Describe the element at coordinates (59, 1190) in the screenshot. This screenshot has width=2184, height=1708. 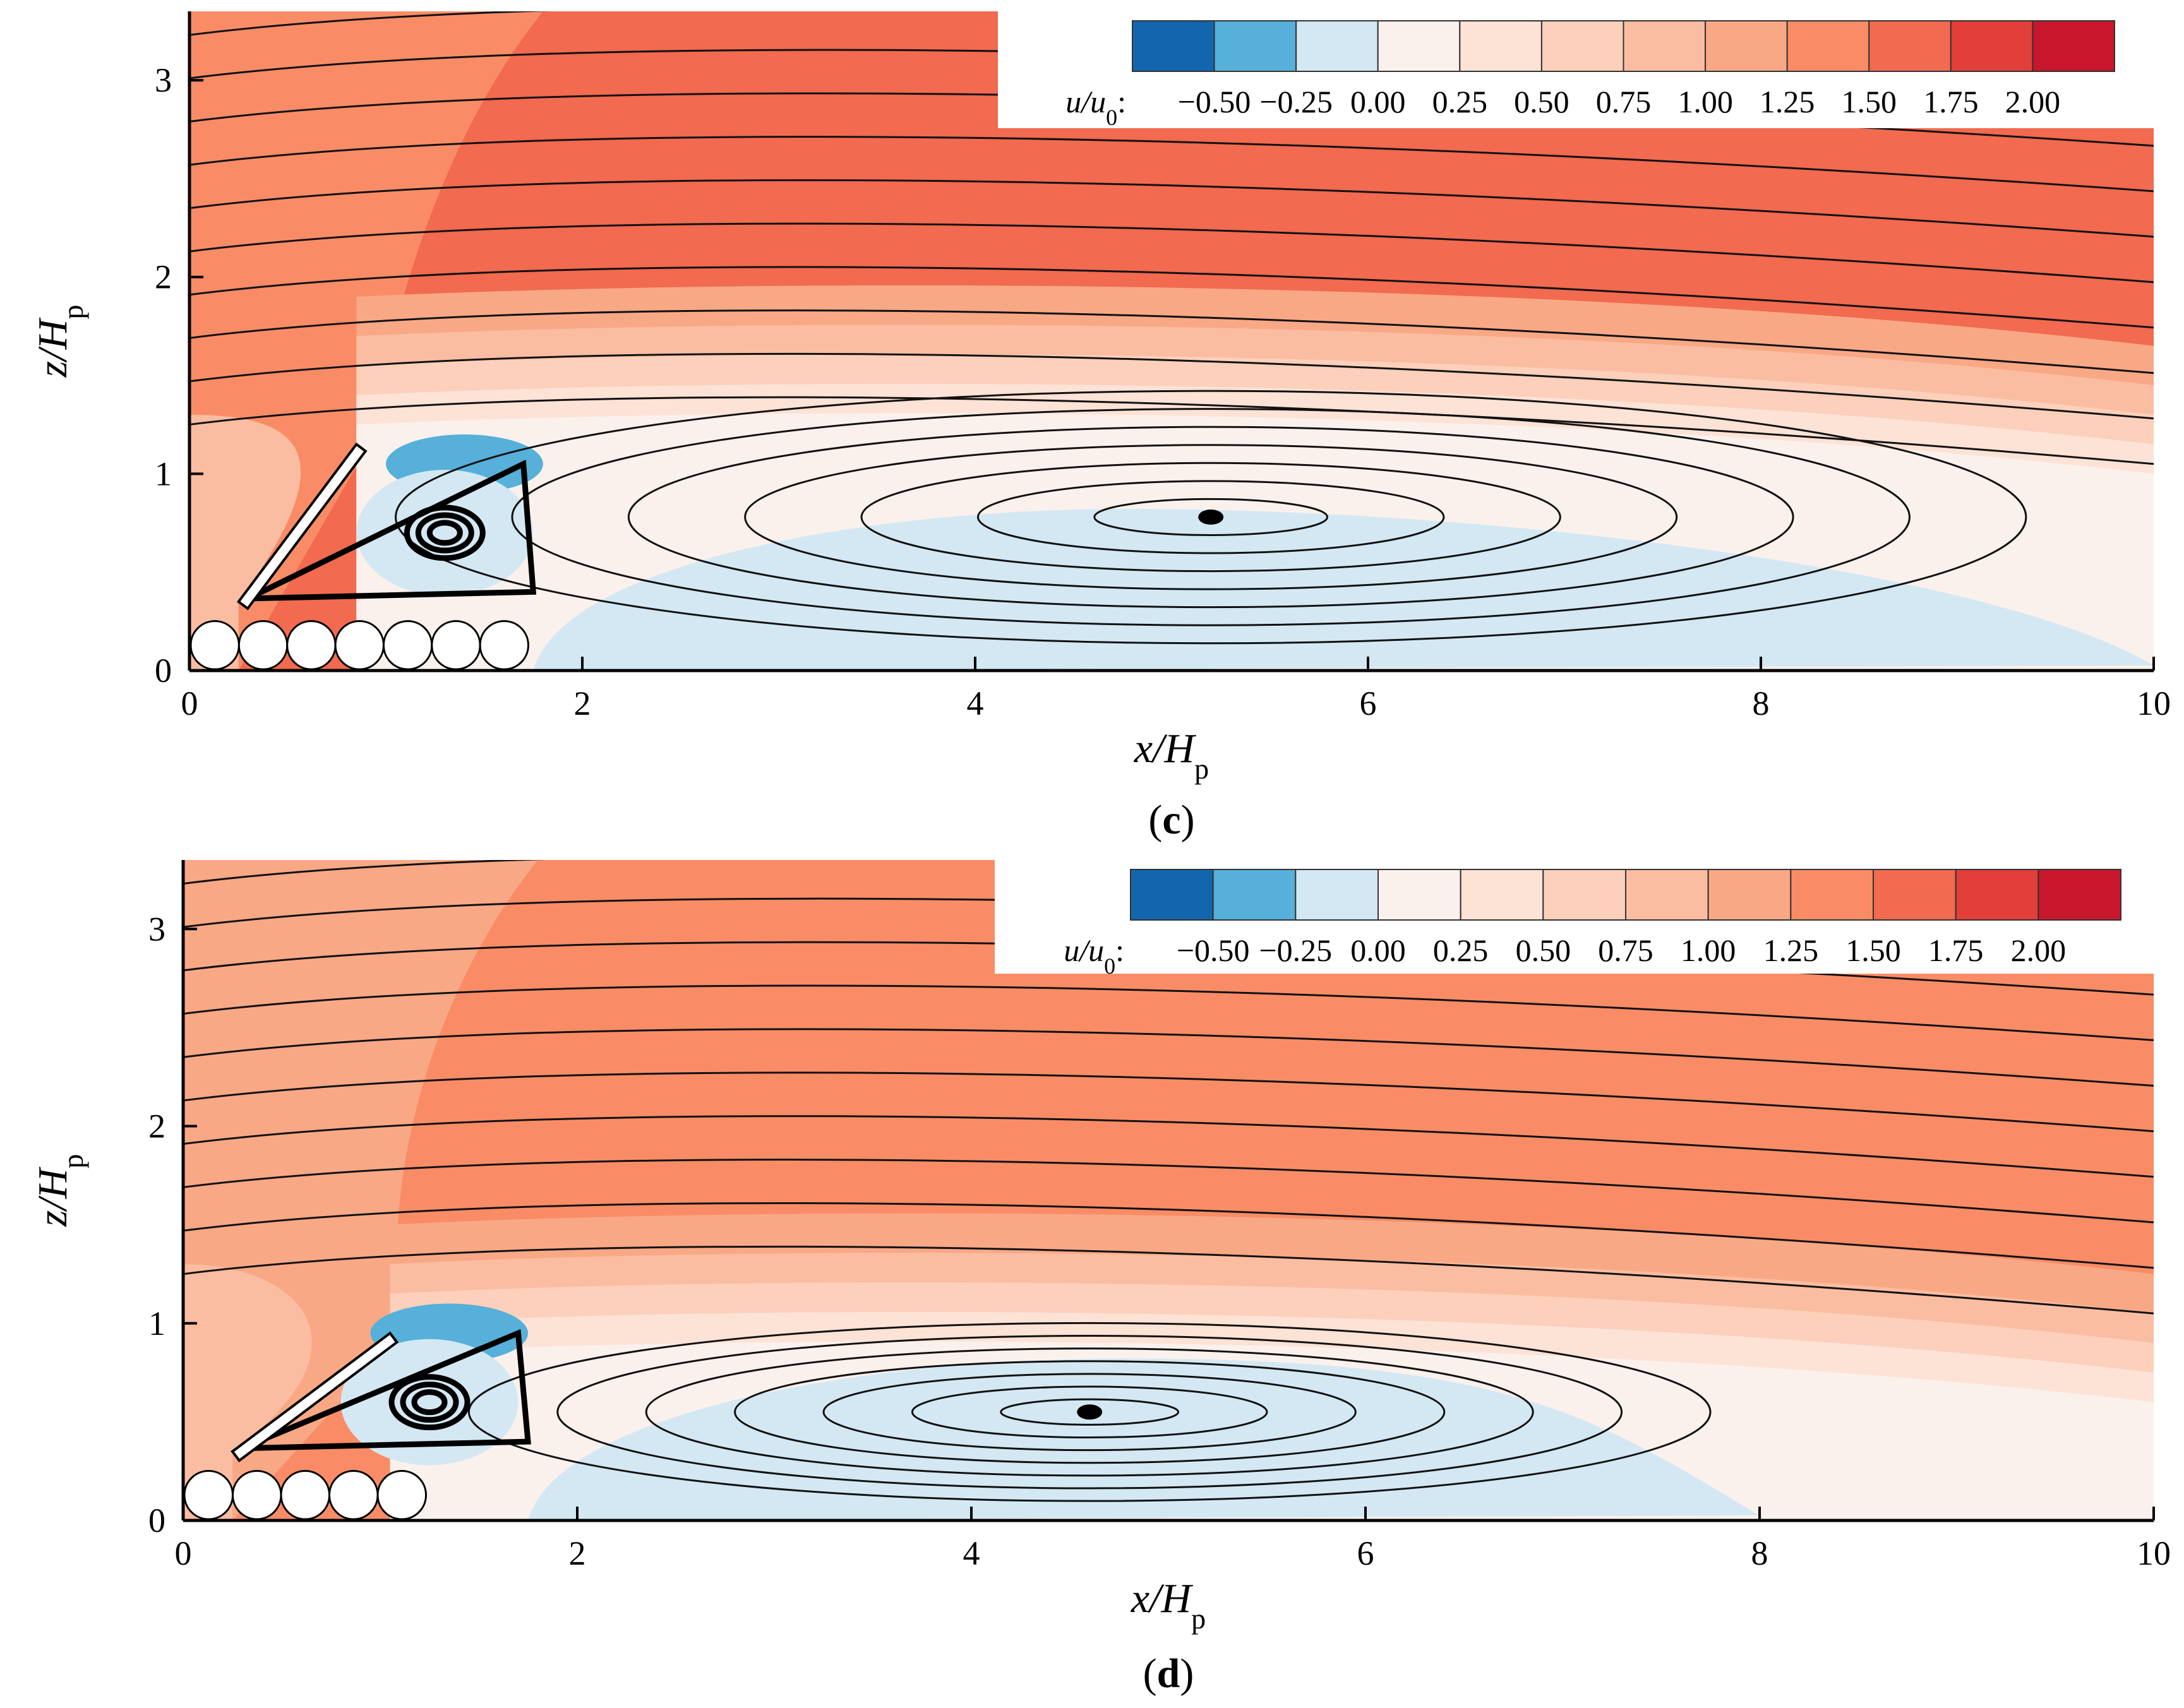
I see `y-axis-label: z/Hp` at that location.